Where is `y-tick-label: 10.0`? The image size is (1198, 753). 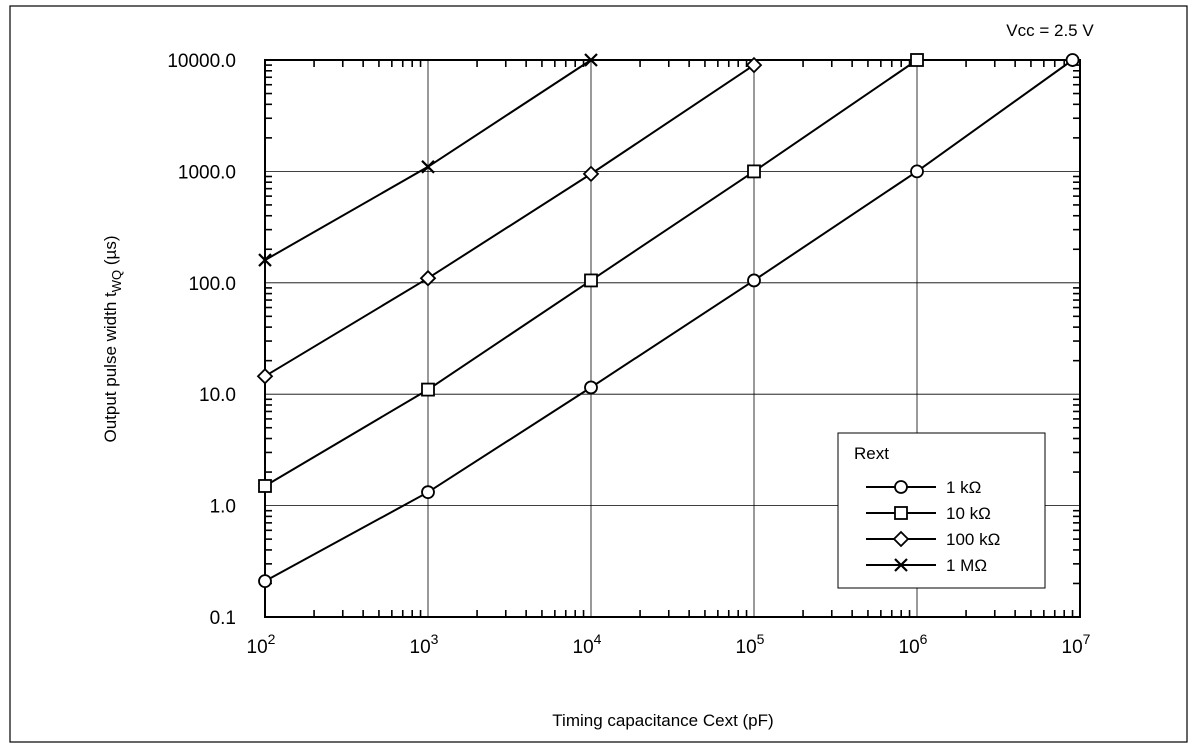 y-tick-label: 10.0 is located at coordinates (217, 395).